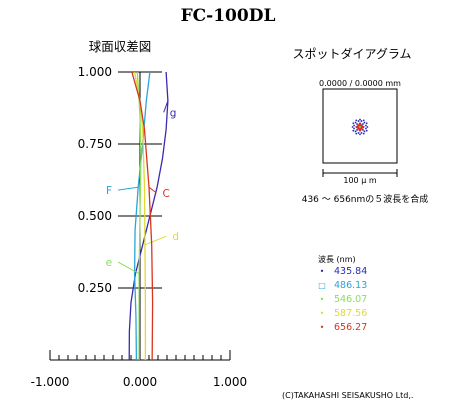  I want to click on series-leader-e, so click(128, 268).